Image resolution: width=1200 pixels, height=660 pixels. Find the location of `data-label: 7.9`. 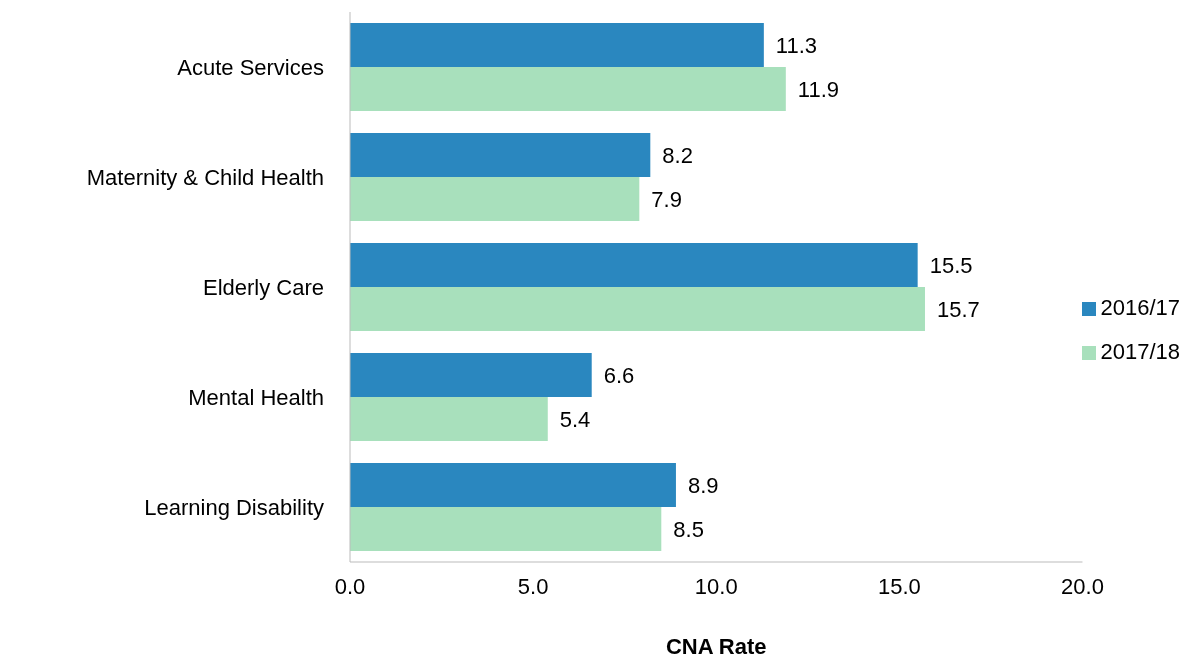

data-label: 7.9 is located at coordinates (666, 199).